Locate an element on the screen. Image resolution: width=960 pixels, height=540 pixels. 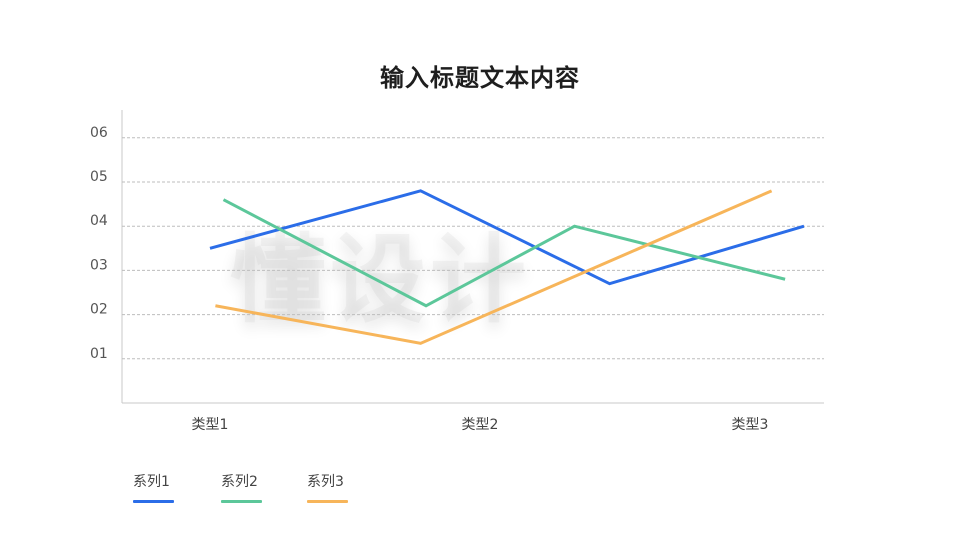
y-tick-label: 05 is located at coordinates (99, 177).